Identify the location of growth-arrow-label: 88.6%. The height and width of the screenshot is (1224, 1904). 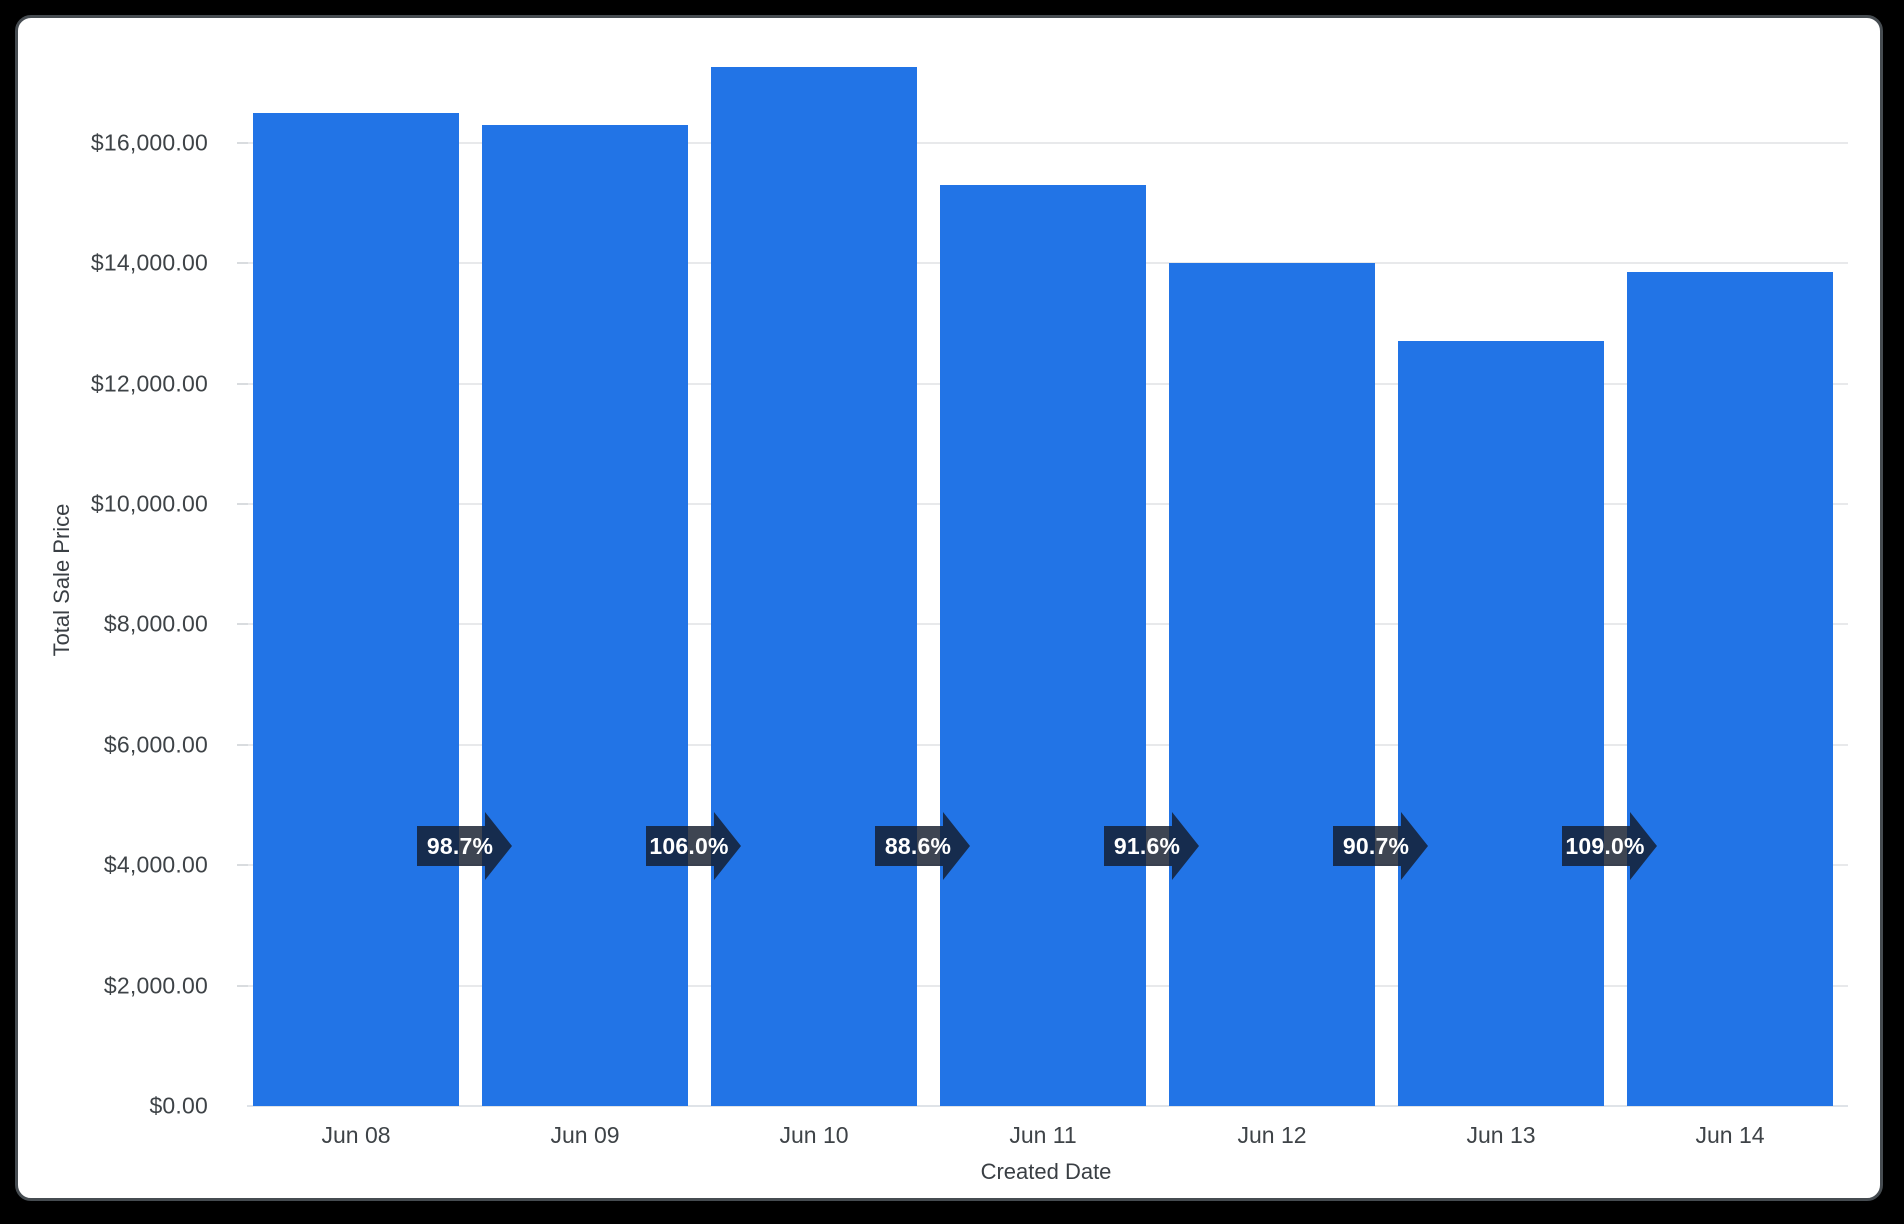
(918, 846).